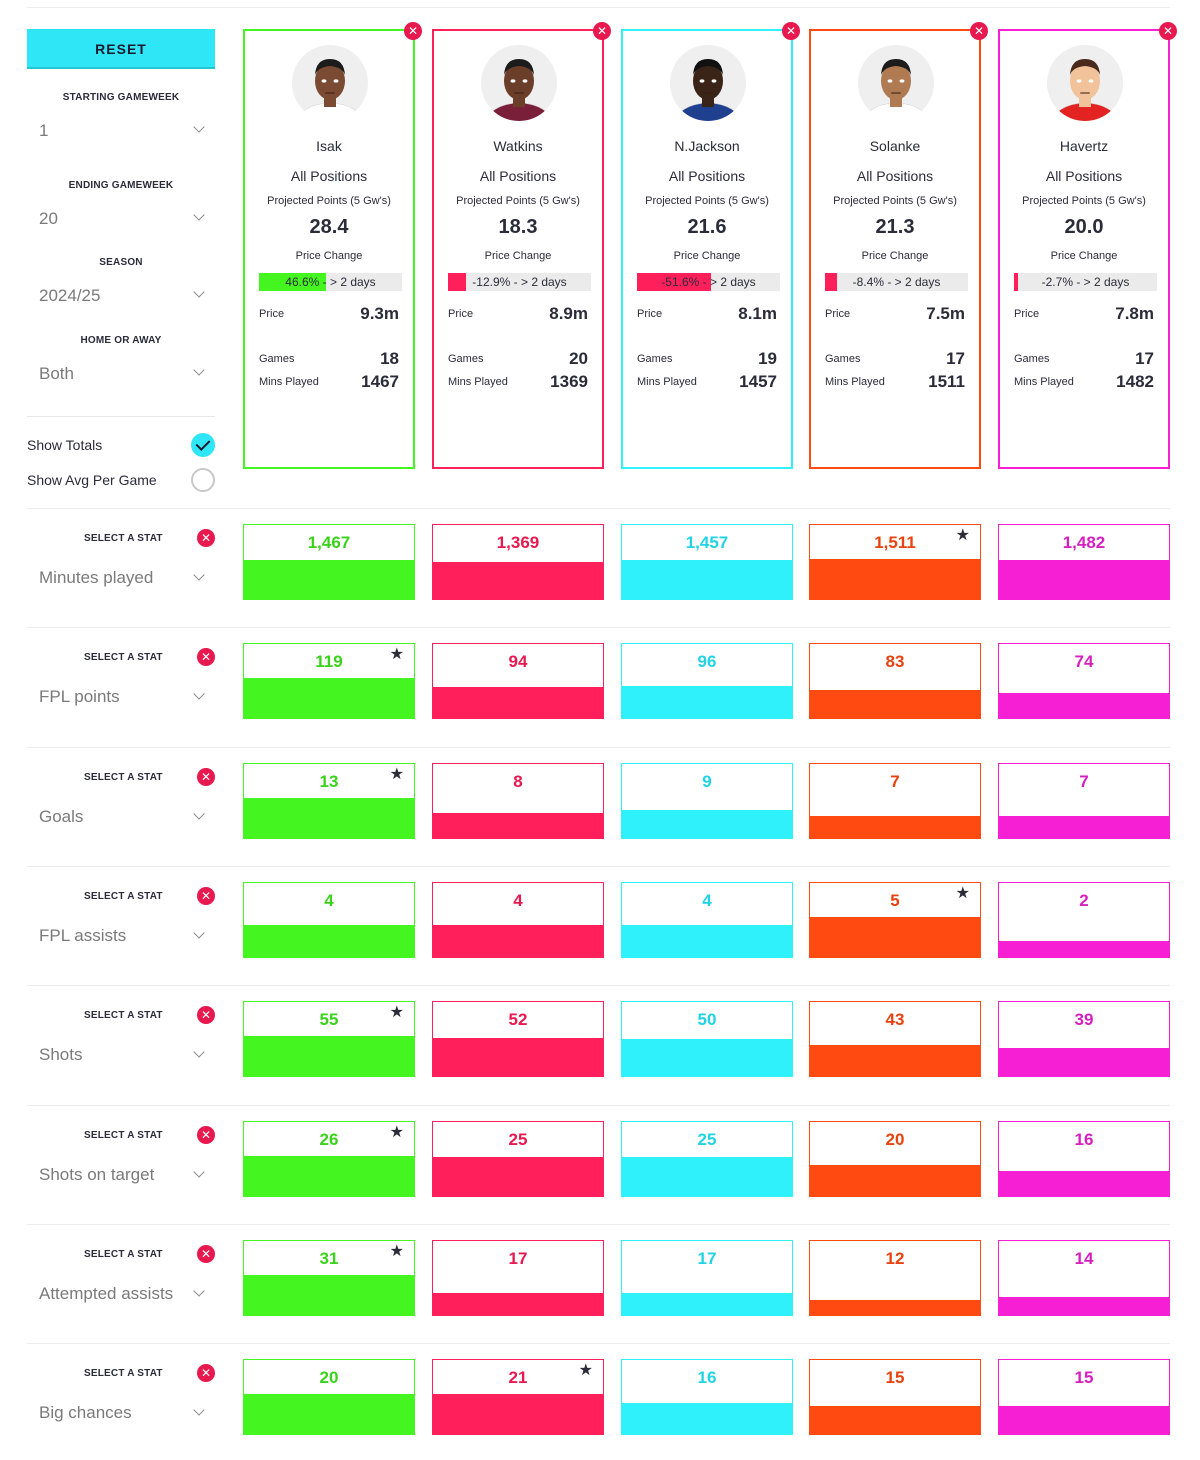 The width and height of the screenshot is (1200, 1460). Describe the element at coordinates (48, 218) in the screenshot. I see `ending-gameweek-value: 20` at that location.